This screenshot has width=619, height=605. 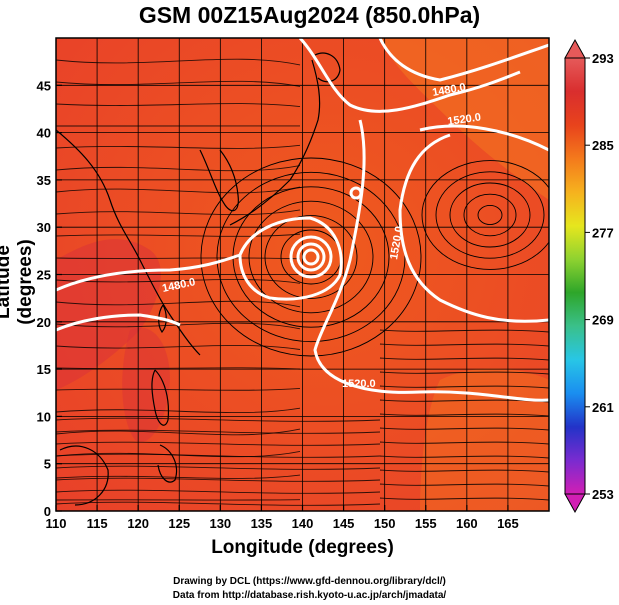 What do you see at coordinates (44, 227) in the screenshot?
I see `y-tick-label: 30` at bounding box center [44, 227].